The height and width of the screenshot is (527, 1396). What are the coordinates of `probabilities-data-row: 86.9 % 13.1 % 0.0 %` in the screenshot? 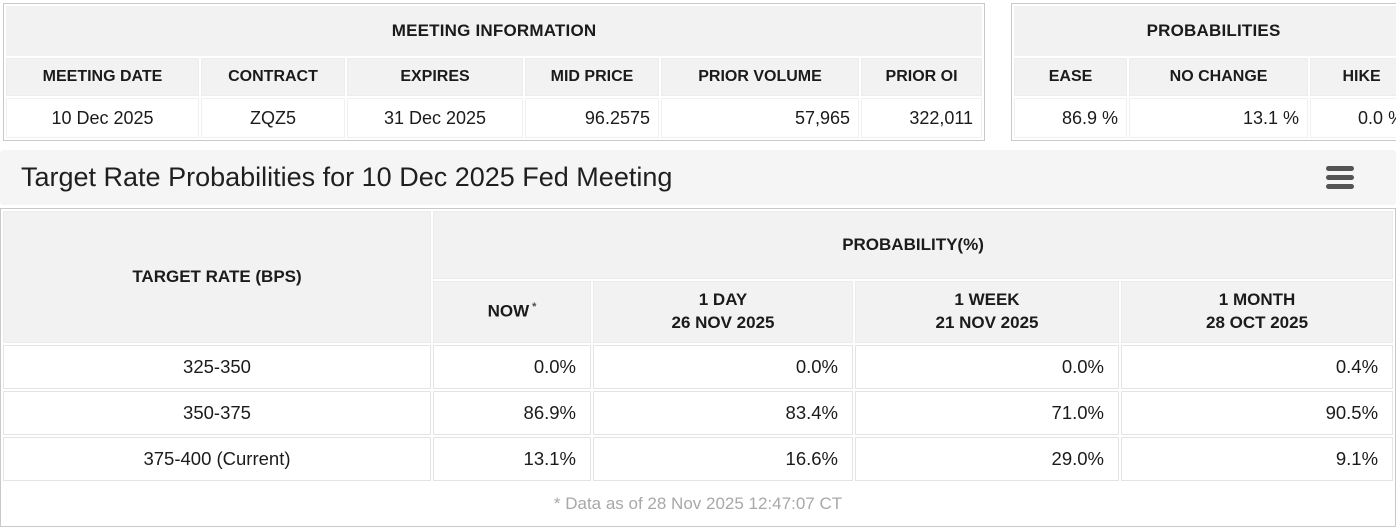 It's located at (1205, 118).